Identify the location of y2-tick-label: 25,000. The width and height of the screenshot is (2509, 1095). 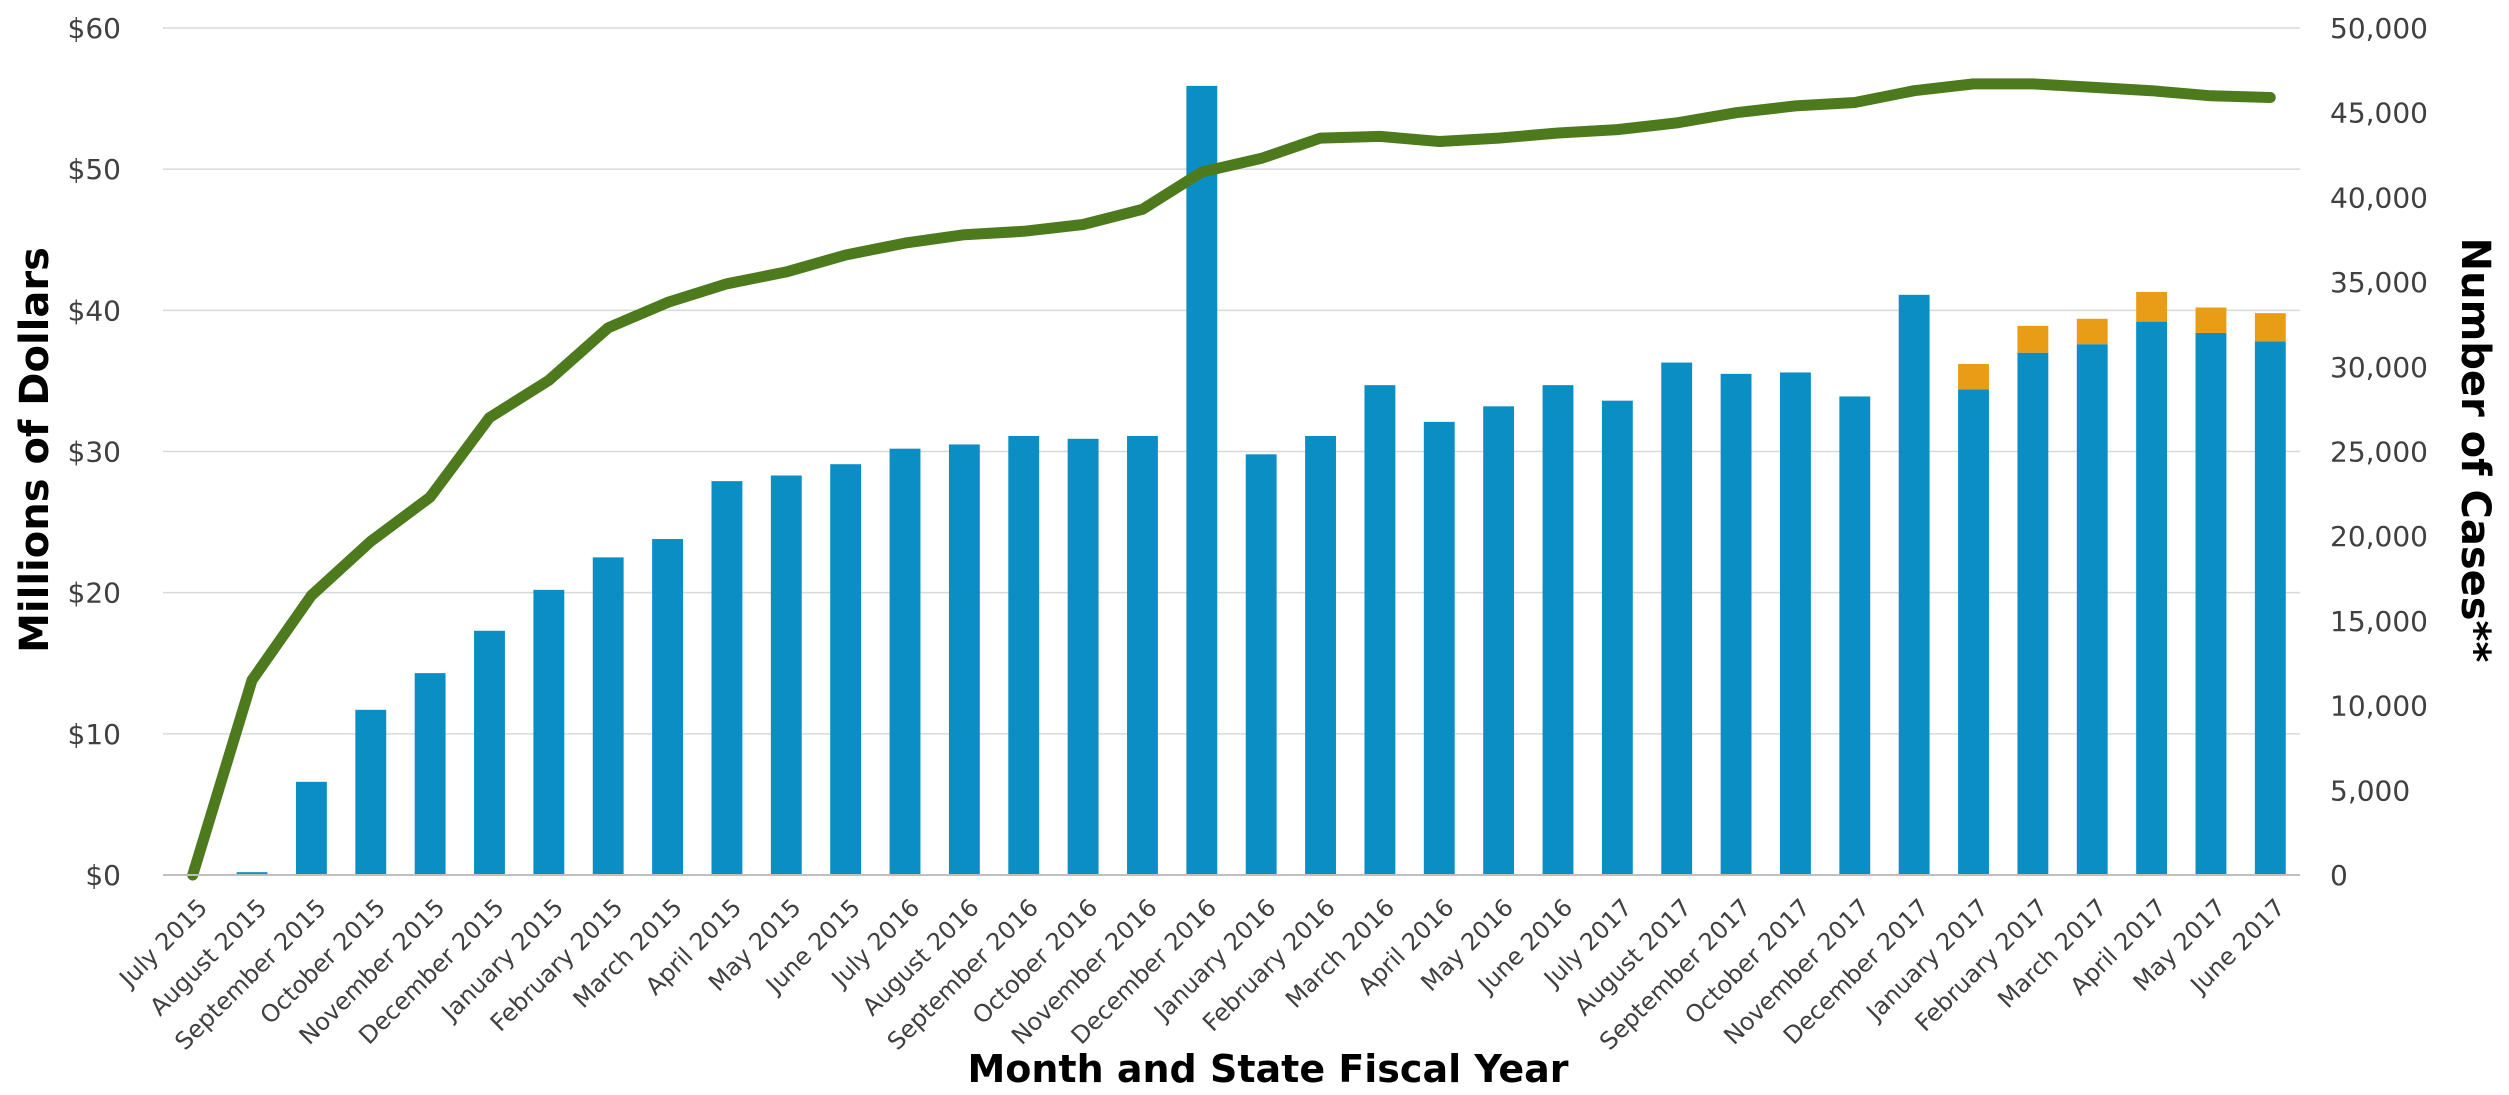
(2379, 452).